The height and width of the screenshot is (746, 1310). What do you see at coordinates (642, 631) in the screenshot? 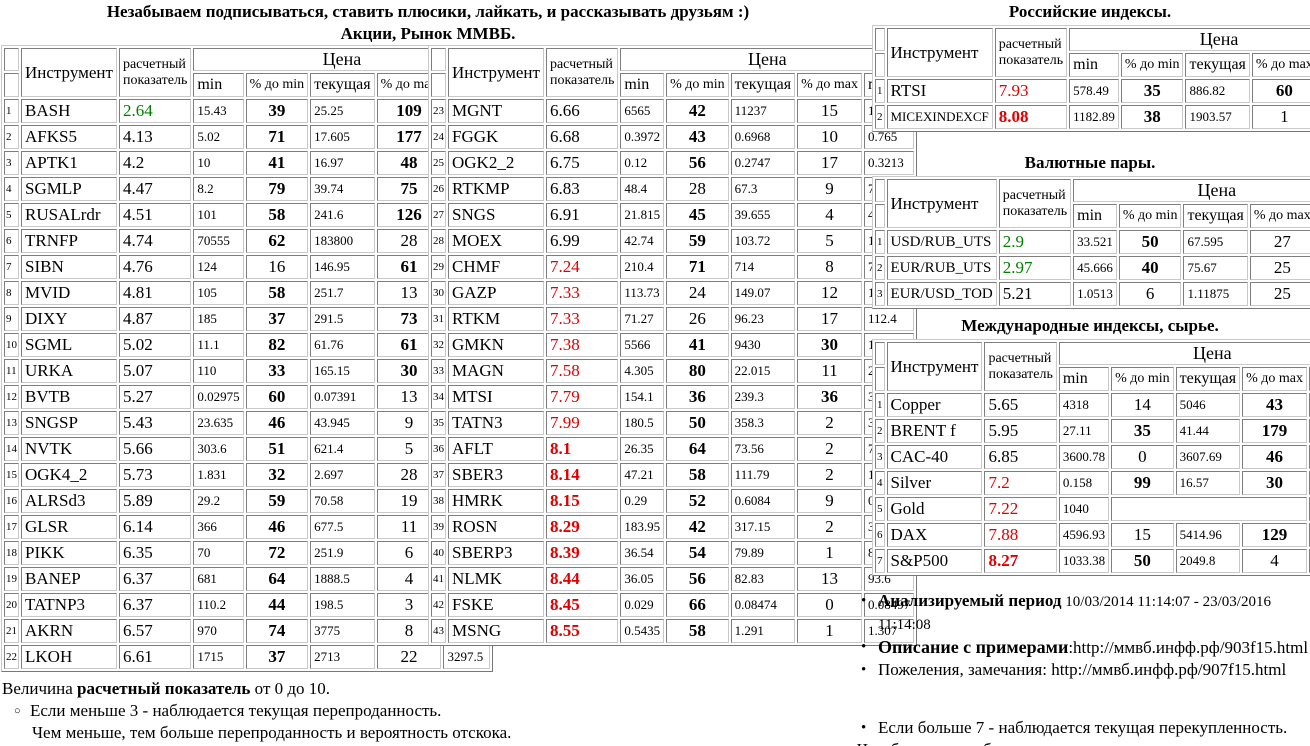
I see `min-cell: 0.5435` at bounding box center [642, 631].